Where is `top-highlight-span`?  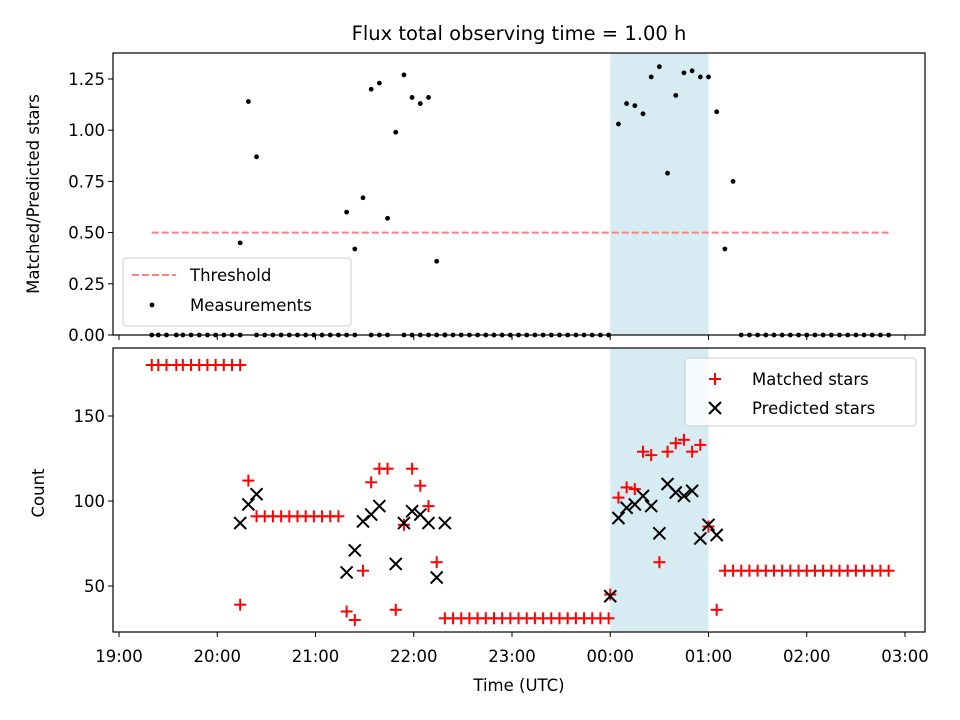
top-highlight-span is located at coordinates (659, 194).